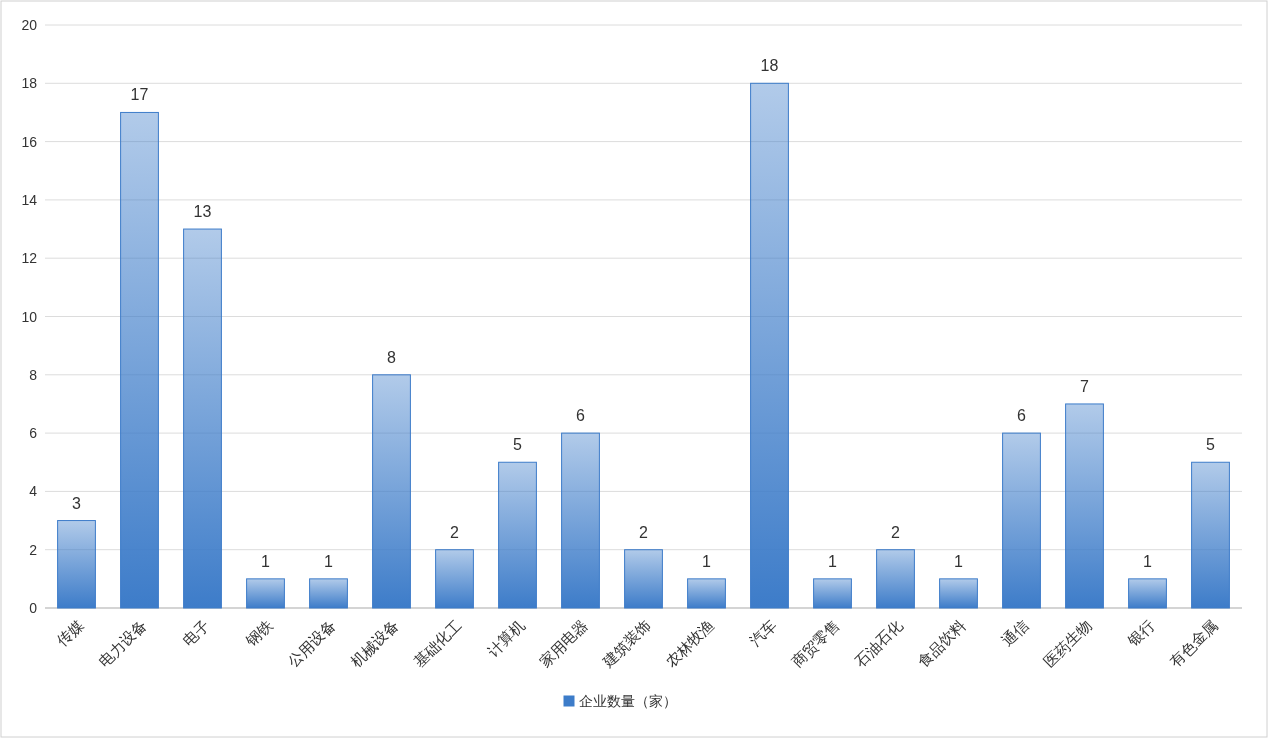  What do you see at coordinates (33, 491) in the screenshot?
I see `y-tick-label: 4` at bounding box center [33, 491].